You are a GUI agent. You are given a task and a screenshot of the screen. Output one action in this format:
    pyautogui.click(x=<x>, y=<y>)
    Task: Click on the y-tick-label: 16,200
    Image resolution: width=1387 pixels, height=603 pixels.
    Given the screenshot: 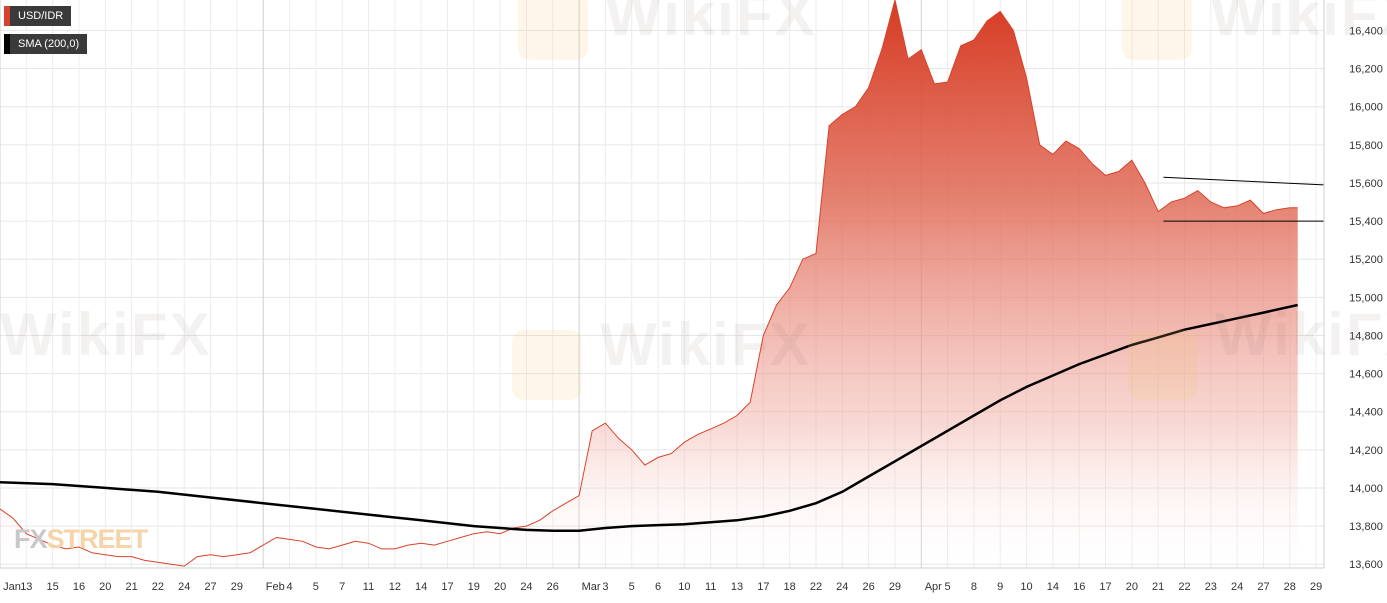 What is the action you would take?
    pyautogui.click(x=1366, y=70)
    